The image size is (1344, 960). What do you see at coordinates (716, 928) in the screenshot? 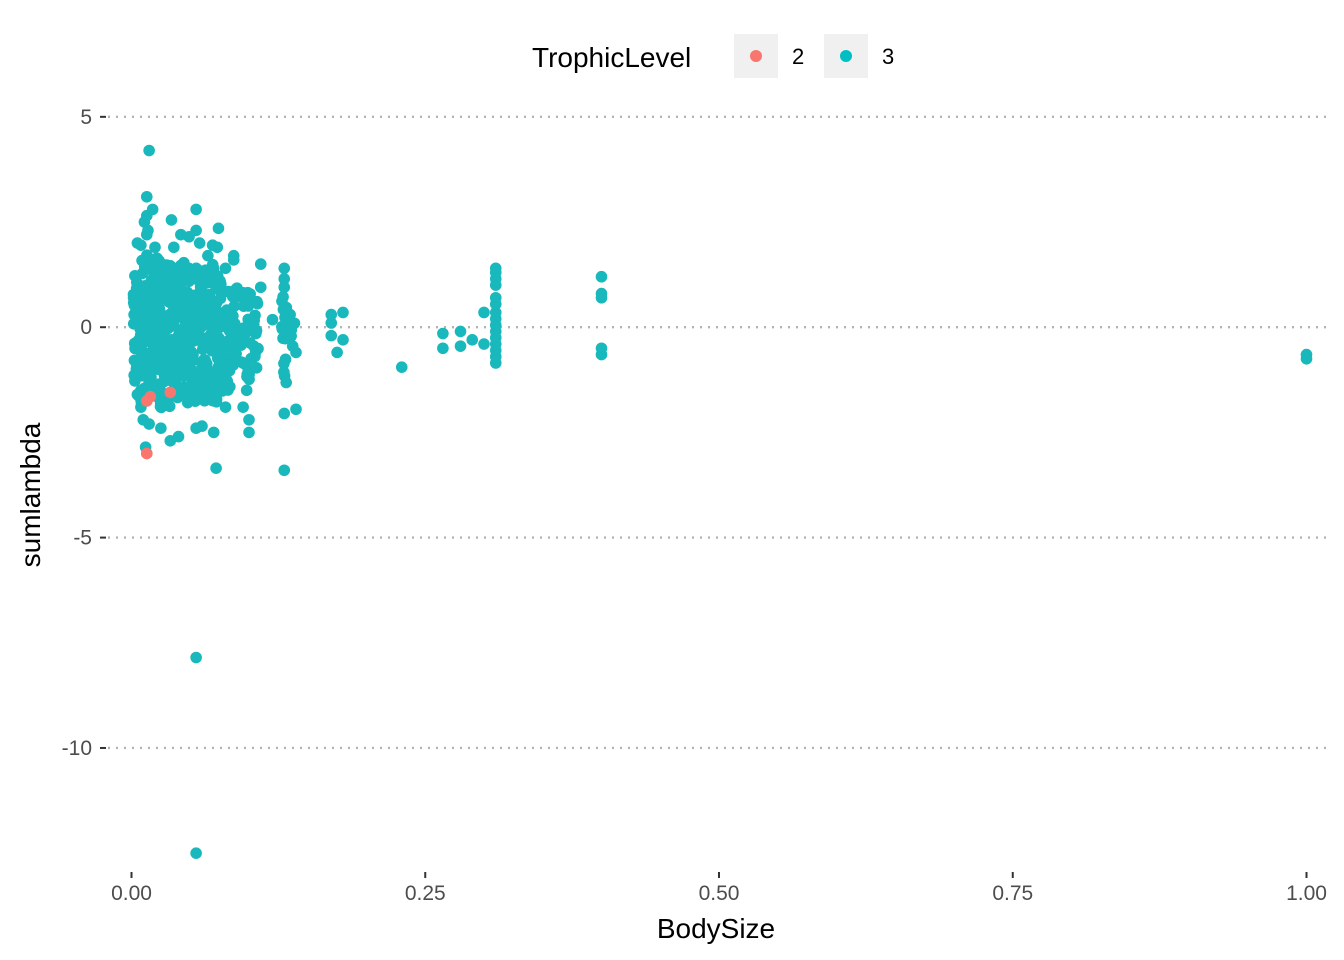
I see `x-axis-title: BodySize` at bounding box center [716, 928].